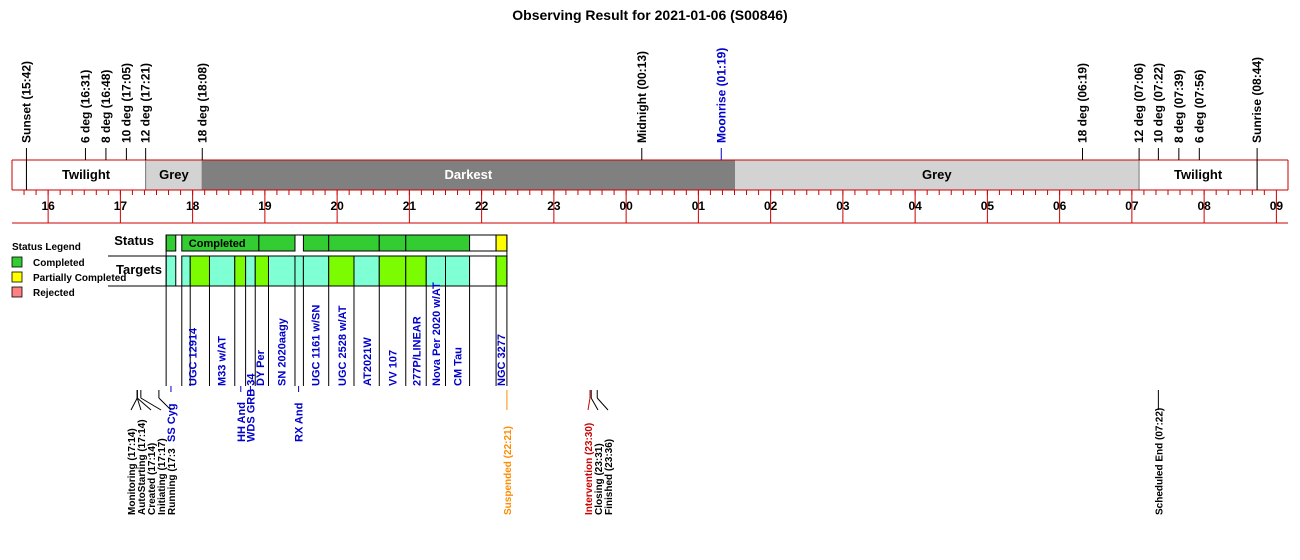  I want to click on hour-tick-label: 07, so click(1132, 206).